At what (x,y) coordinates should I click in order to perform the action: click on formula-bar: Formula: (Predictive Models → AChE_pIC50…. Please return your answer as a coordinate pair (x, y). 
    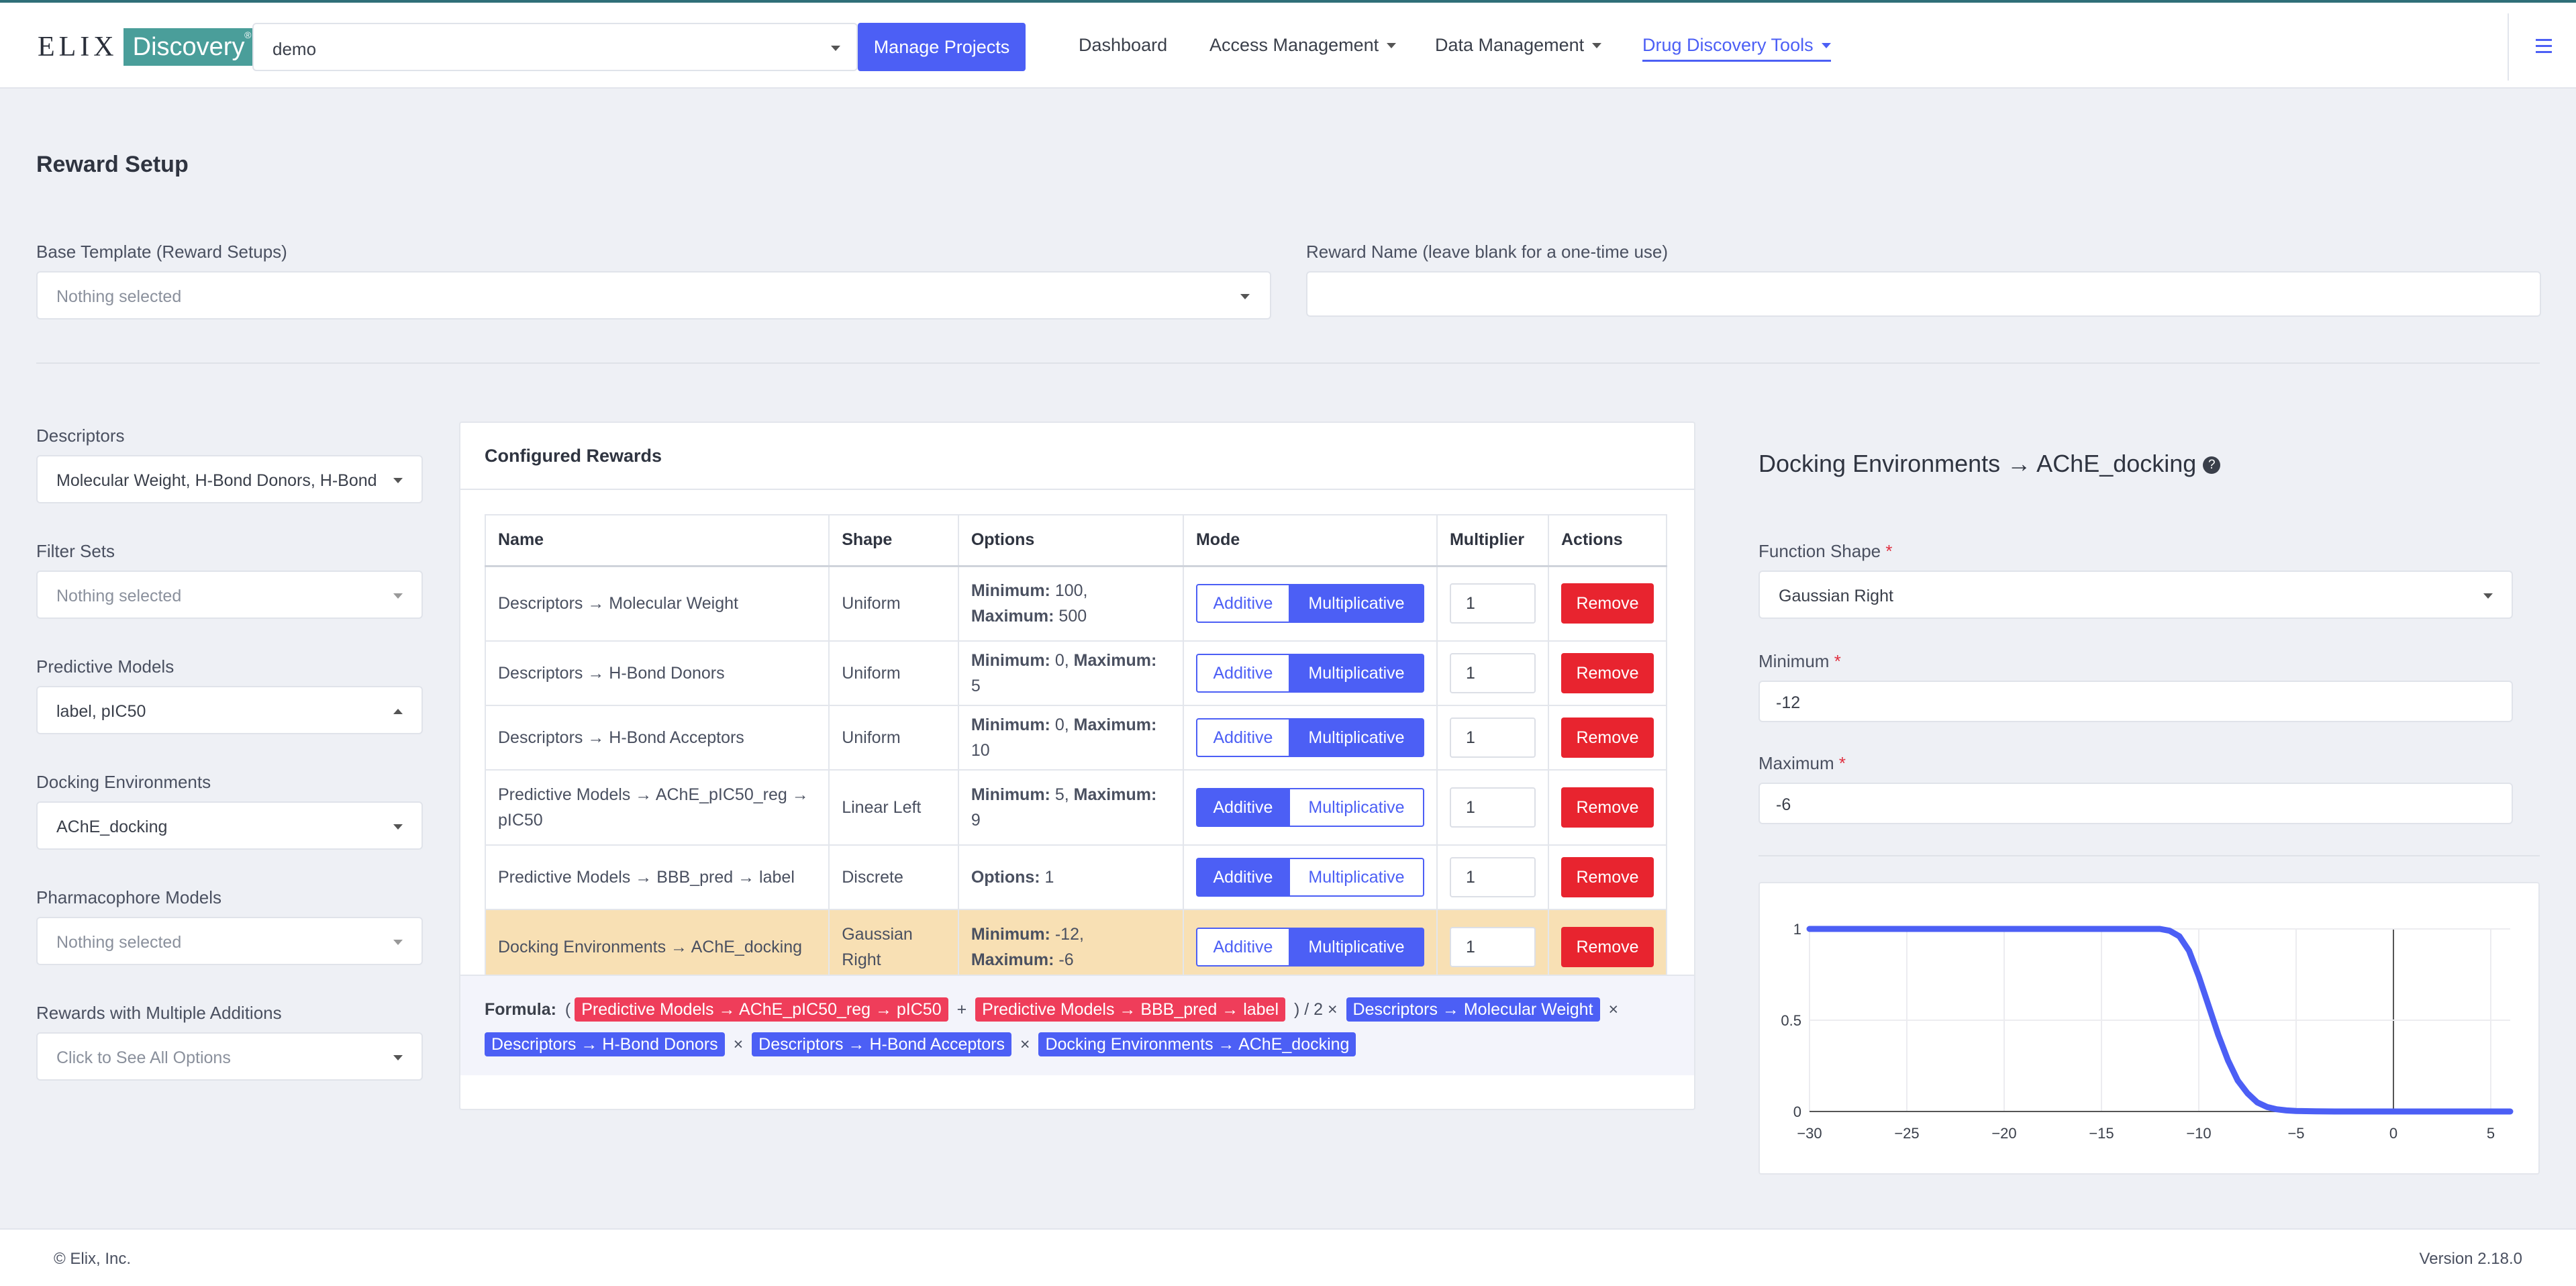
    Looking at the image, I should click on (1077, 1025).